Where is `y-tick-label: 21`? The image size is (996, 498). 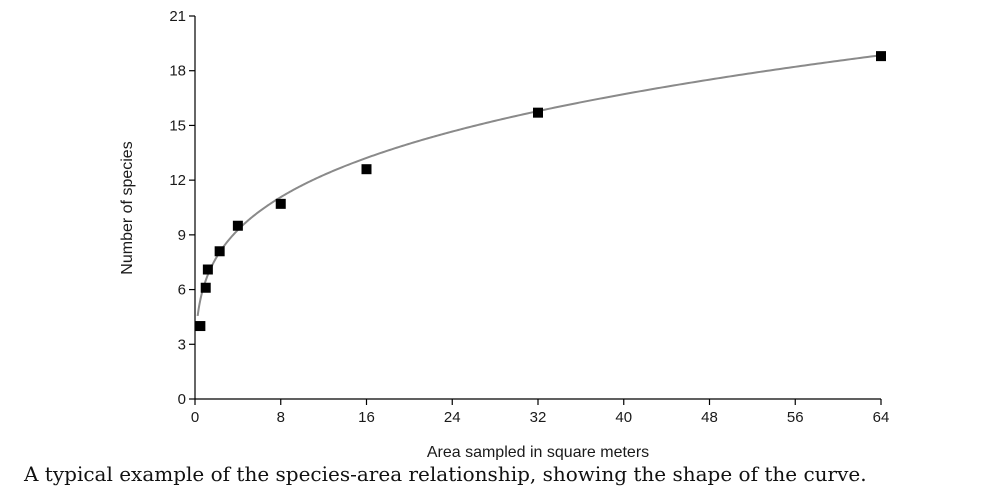
y-tick-label: 21 is located at coordinates (177, 16).